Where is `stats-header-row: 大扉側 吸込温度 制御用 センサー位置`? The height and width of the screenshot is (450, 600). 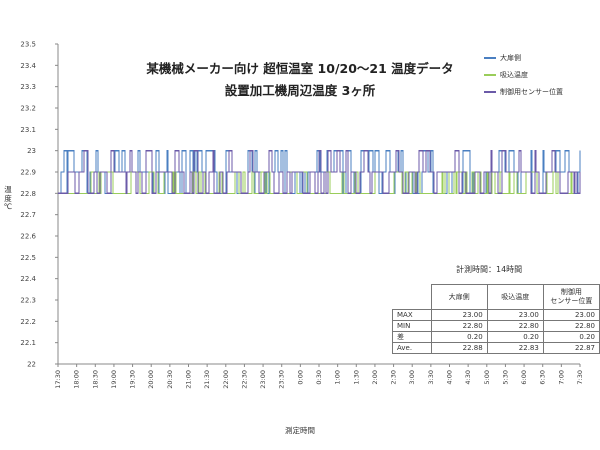
stats-header-row: 大扉側 吸込温度 制御用 センサー位置 is located at coordinates (496, 297).